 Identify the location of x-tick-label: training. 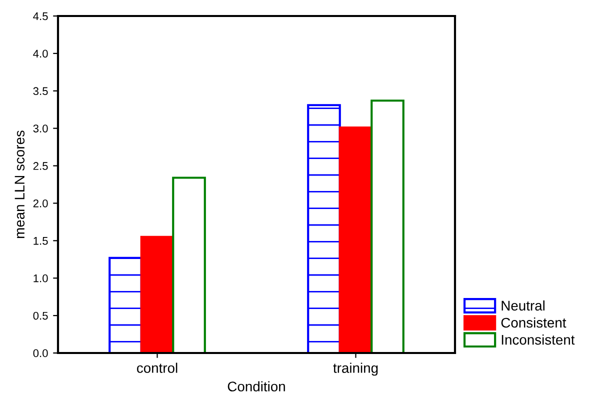
(355, 369).